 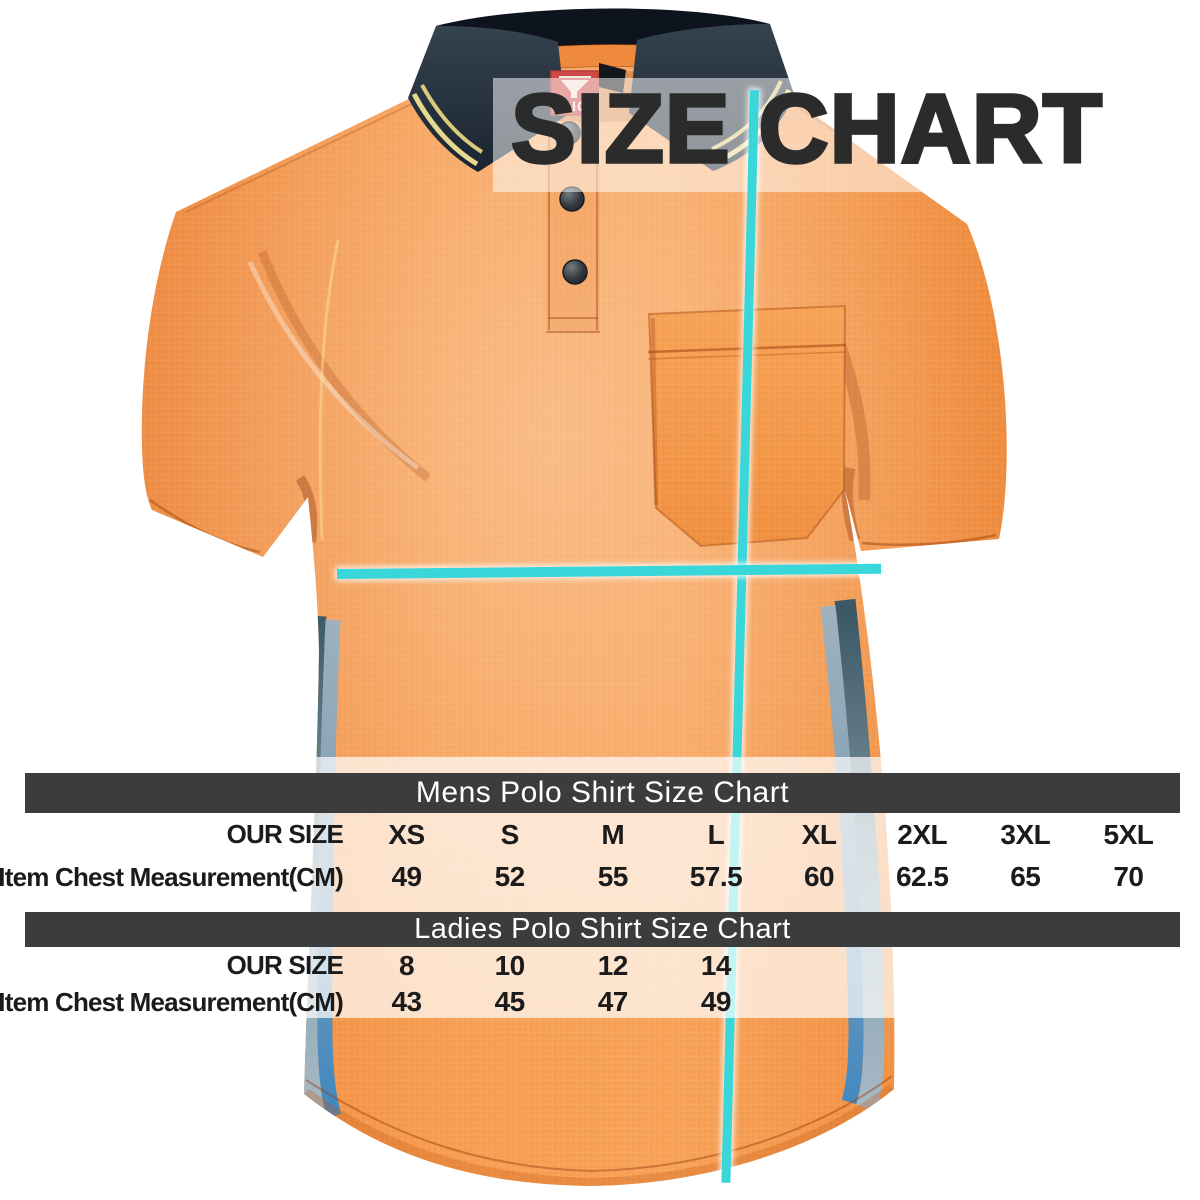 What do you see at coordinates (602, 793) in the screenshot?
I see `mens-table-header: Mens Polo Shirt Size Chart` at bounding box center [602, 793].